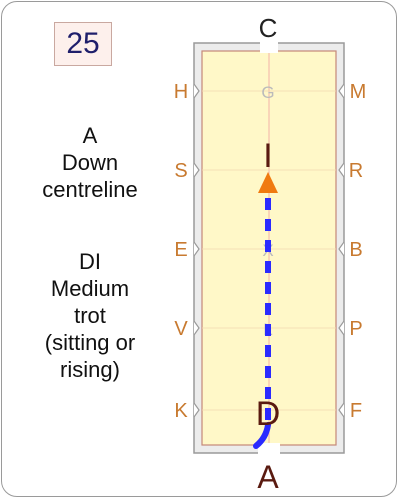  What do you see at coordinates (90, 342) in the screenshot?
I see `gait-line-3: (sitting or` at bounding box center [90, 342].